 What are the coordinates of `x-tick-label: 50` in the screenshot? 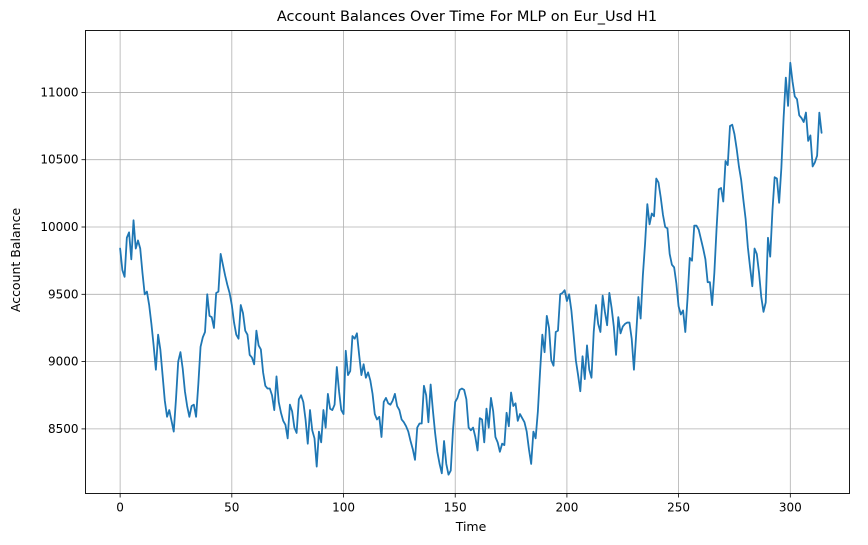 It's located at (231, 508).